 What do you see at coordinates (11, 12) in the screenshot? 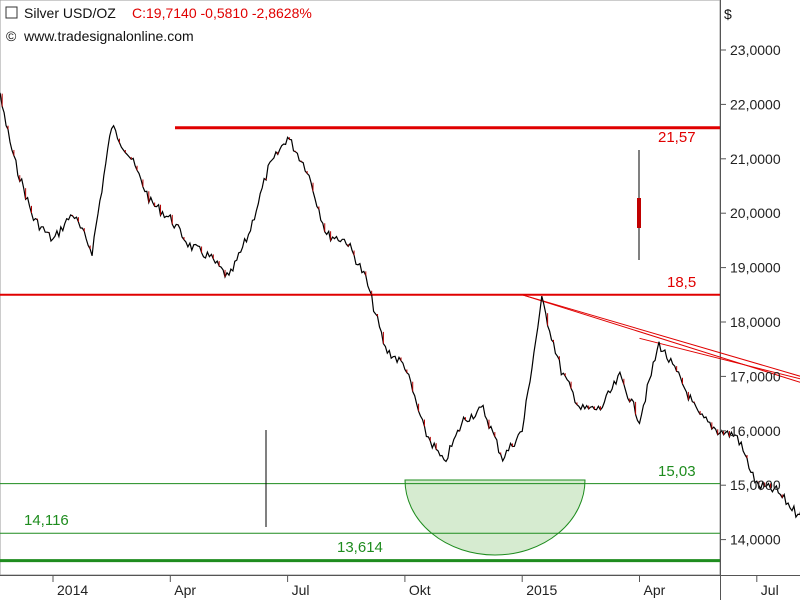
I see `symbol-box-icon` at bounding box center [11, 12].